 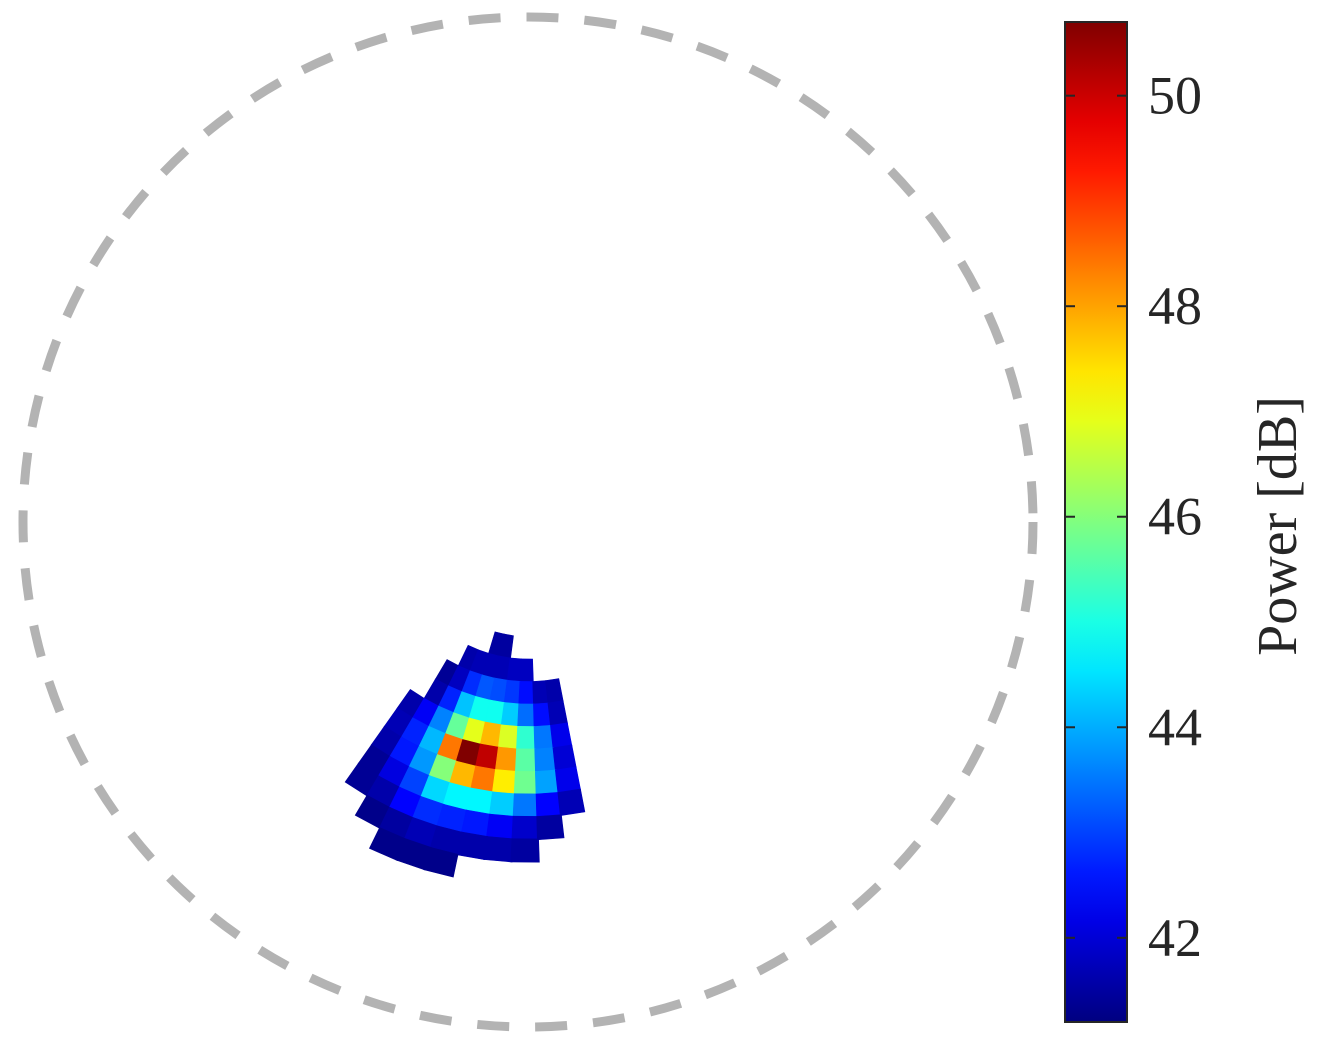 What do you see at coordinates (465, 754) in the screenshot?
I see `heatmap-cells` at bounding box center [465, 754].